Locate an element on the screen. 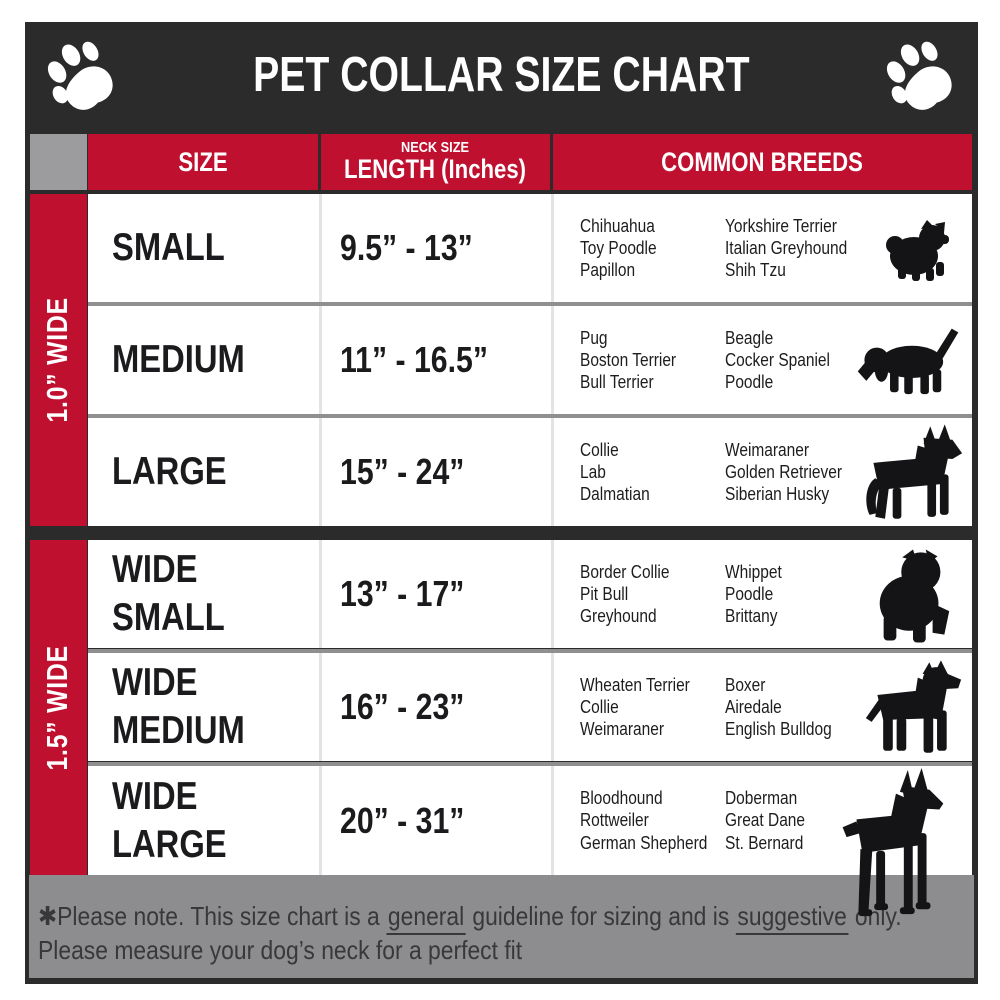 The width and height of the screenshot is (1000, 1000). column-header-size-label: SIZE is located at coordinates (203, 161).